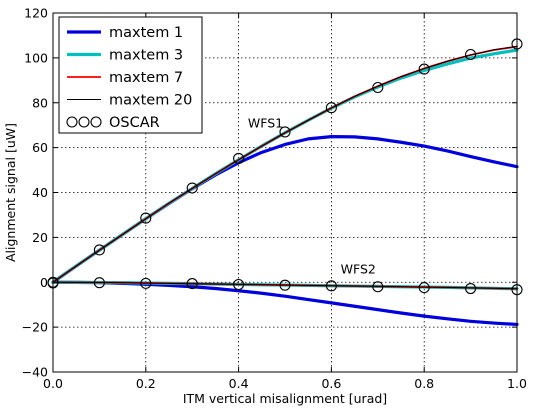 The height and width of the screenshot is (415, 535). I want to click on y-axis-label: Alignment signal [uW], so click(10, 192).